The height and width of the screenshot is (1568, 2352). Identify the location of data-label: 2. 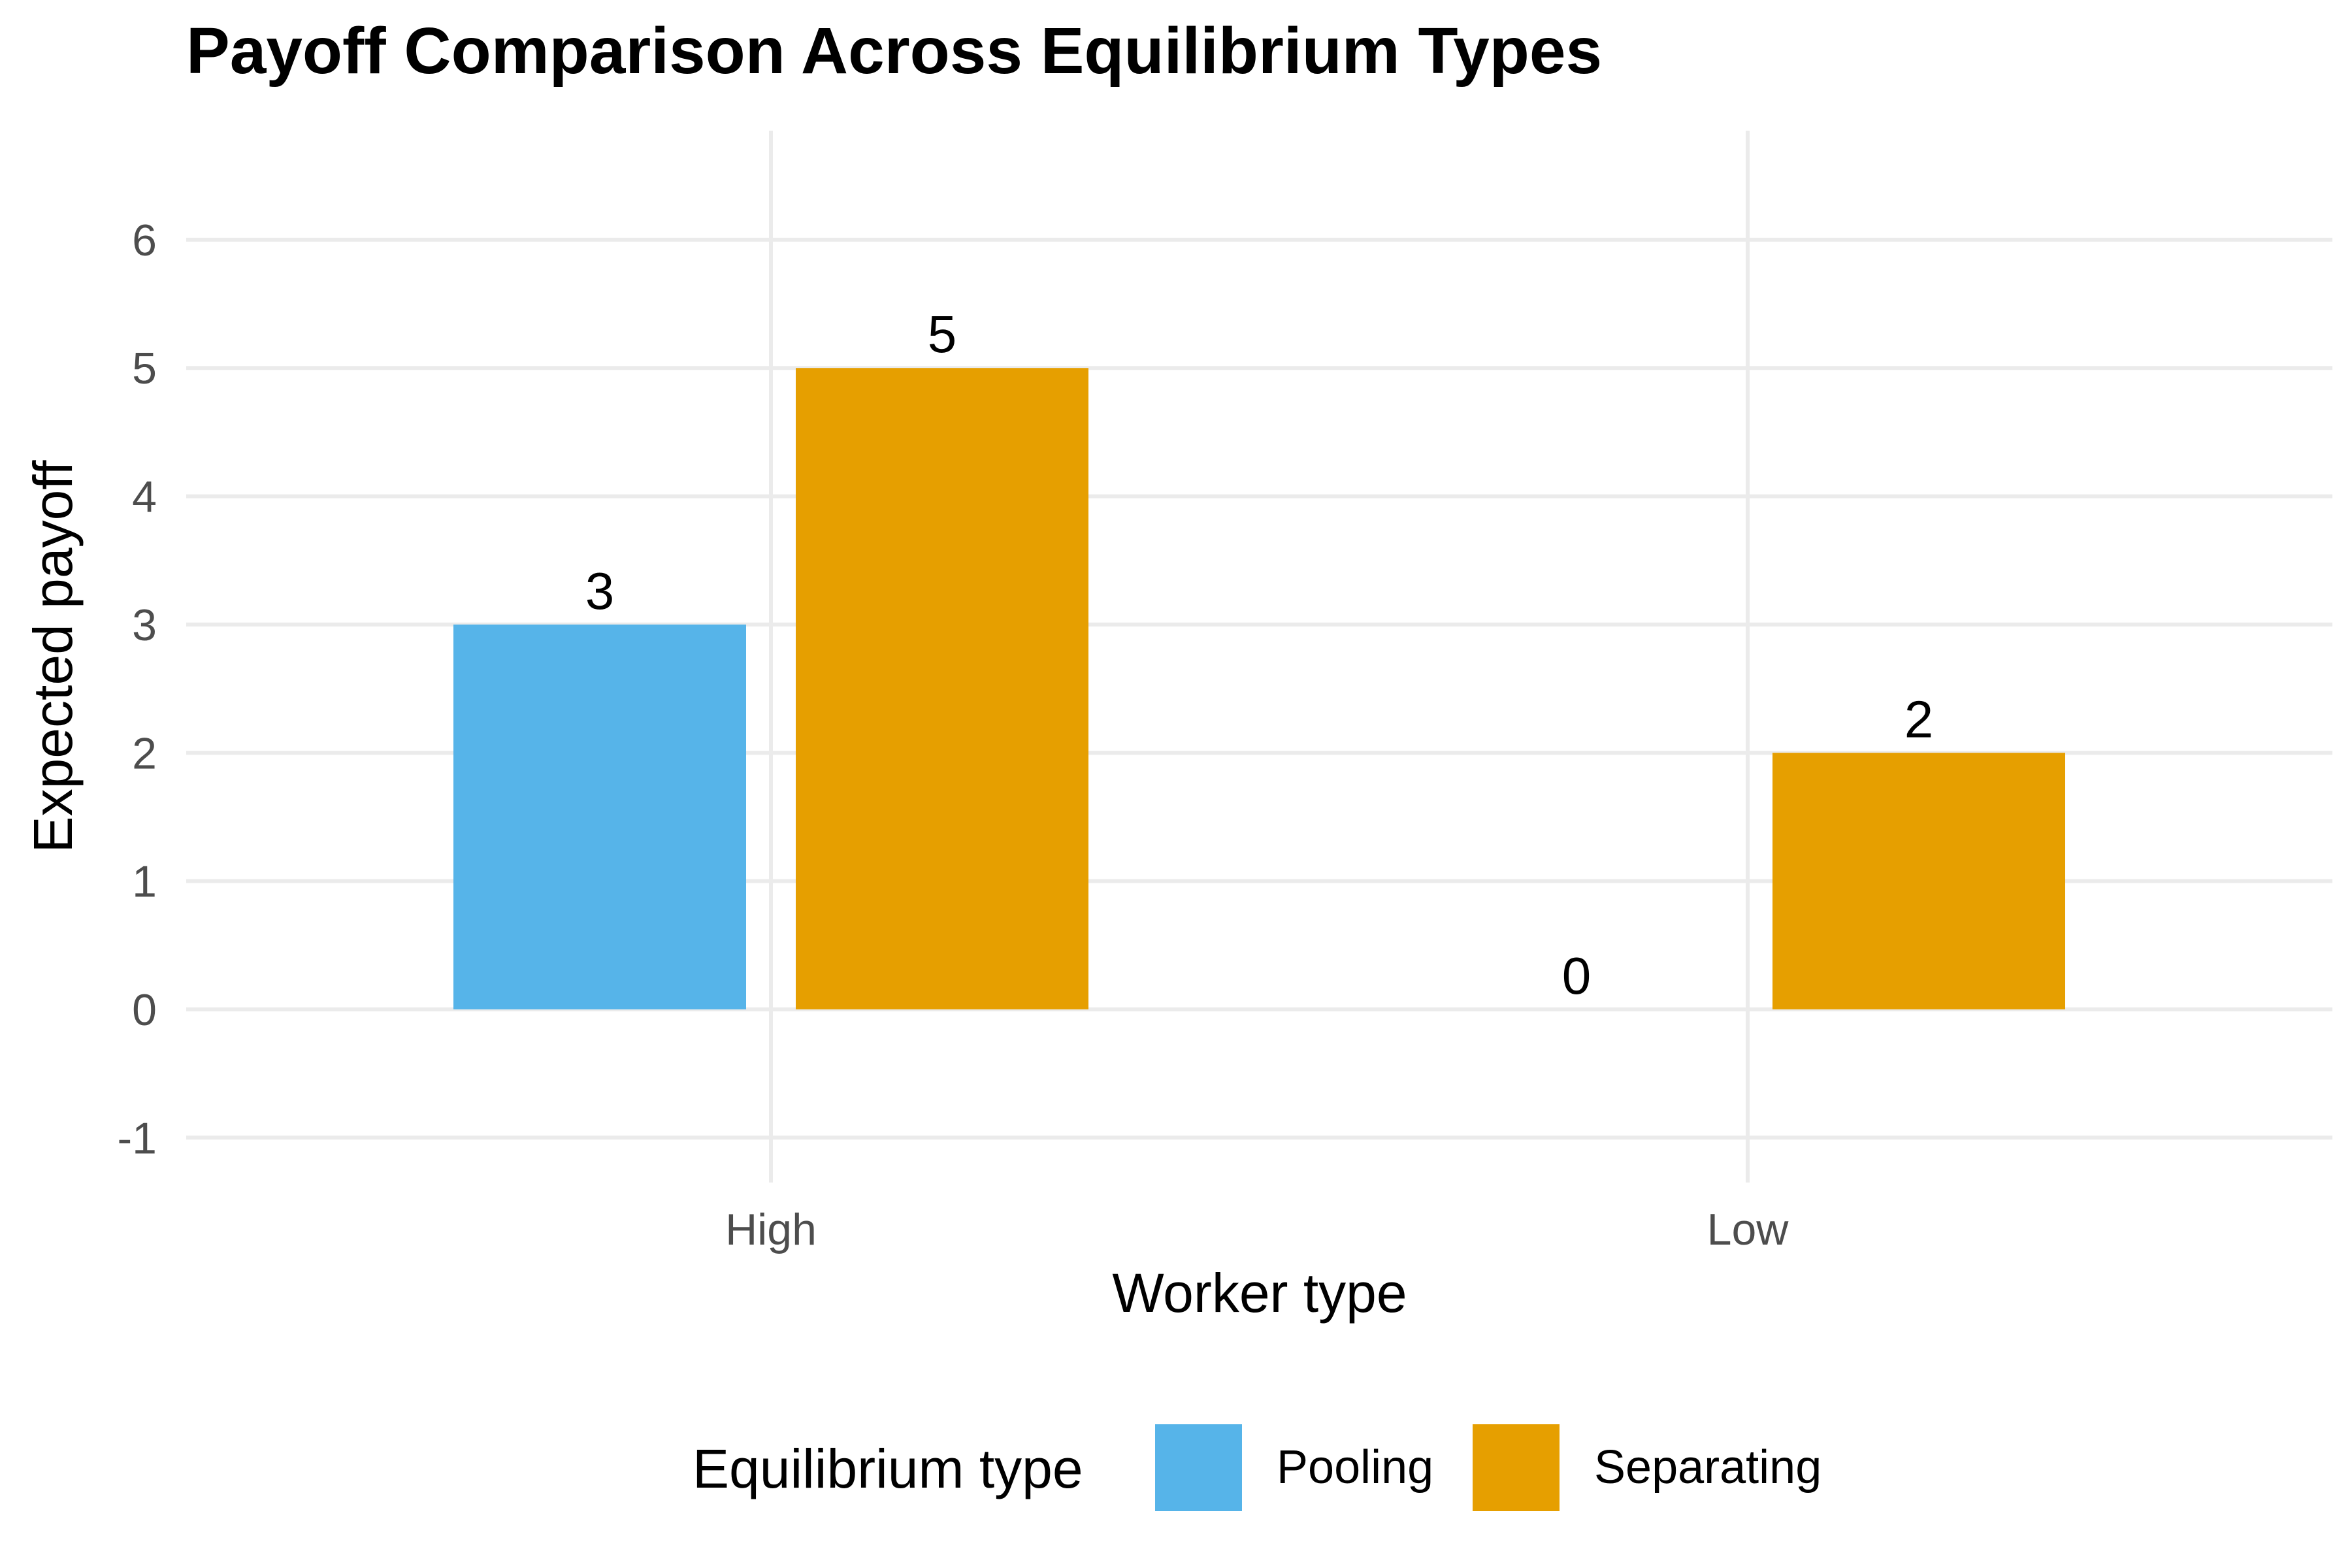
(1919, 719).